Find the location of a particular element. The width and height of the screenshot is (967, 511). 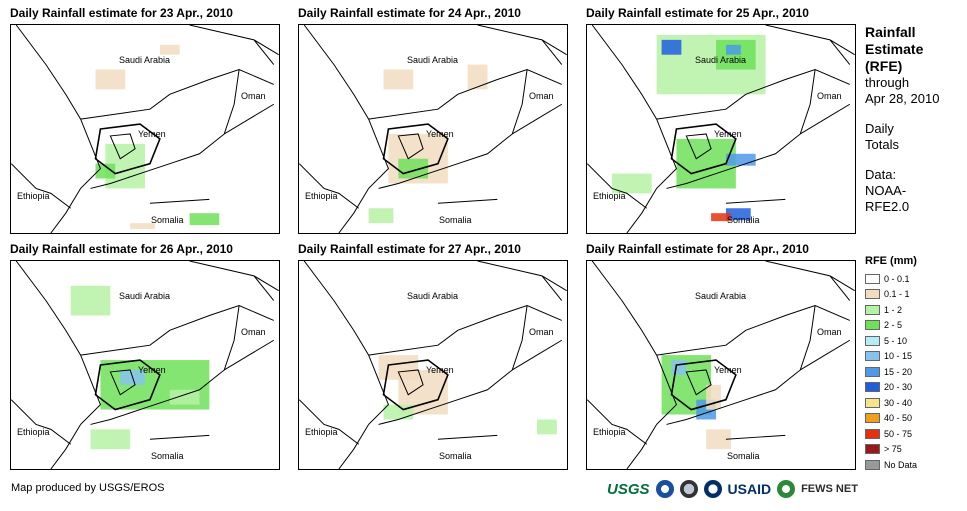

legend-item: 50 - 75 is located at coordinates (891, 434).